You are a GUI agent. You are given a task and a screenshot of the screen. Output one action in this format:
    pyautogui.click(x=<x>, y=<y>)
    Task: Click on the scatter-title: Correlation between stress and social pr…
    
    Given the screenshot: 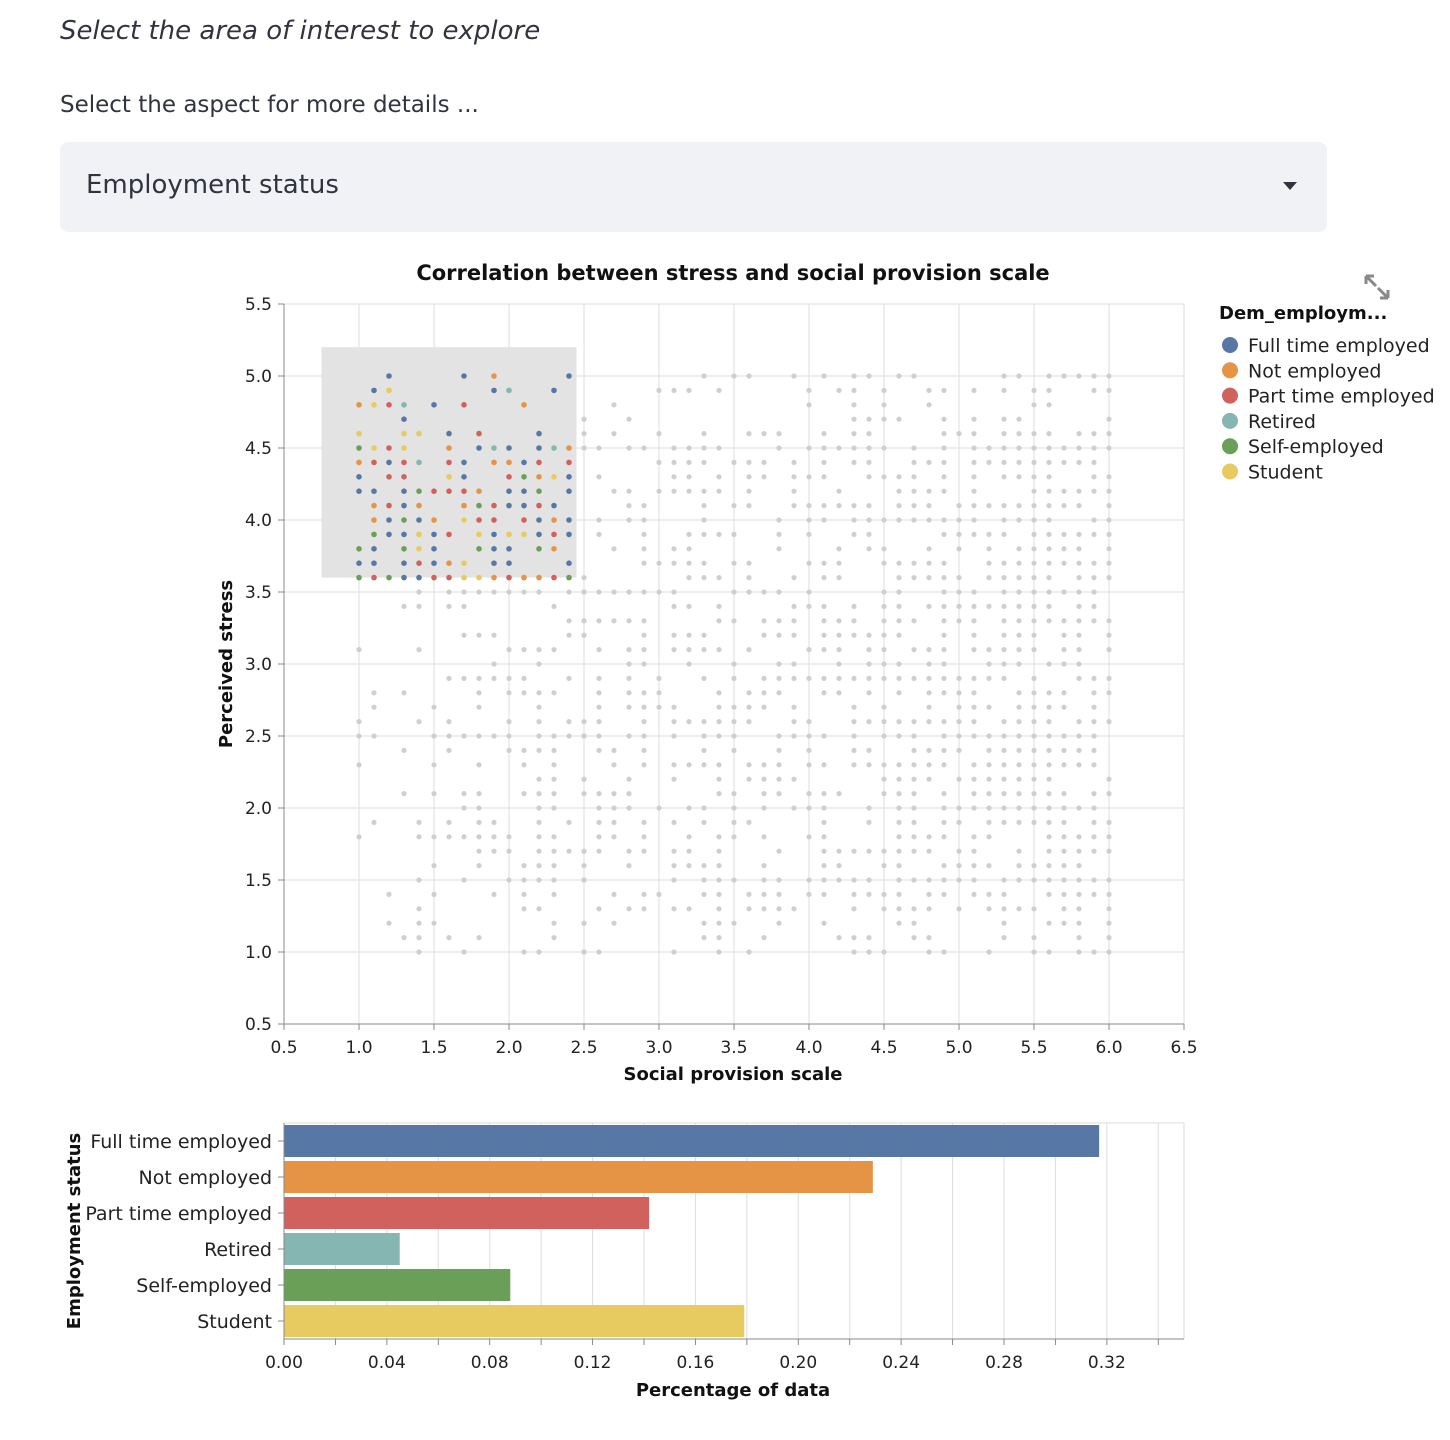 What is the action you would take?
    pyautogui.click(x=732, y=273)
    